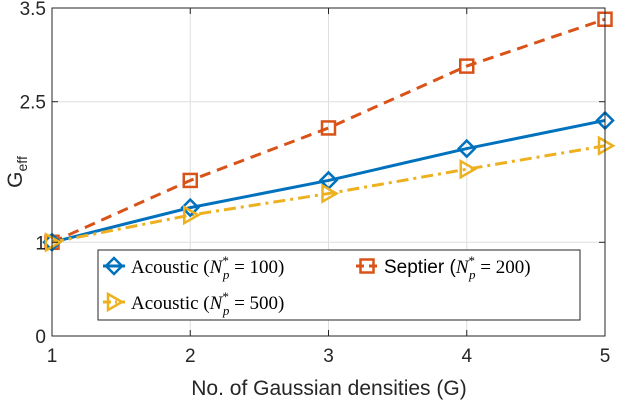 The image size is (622, 402). I want to click on x-tick-label: 2, so click(190, 356).